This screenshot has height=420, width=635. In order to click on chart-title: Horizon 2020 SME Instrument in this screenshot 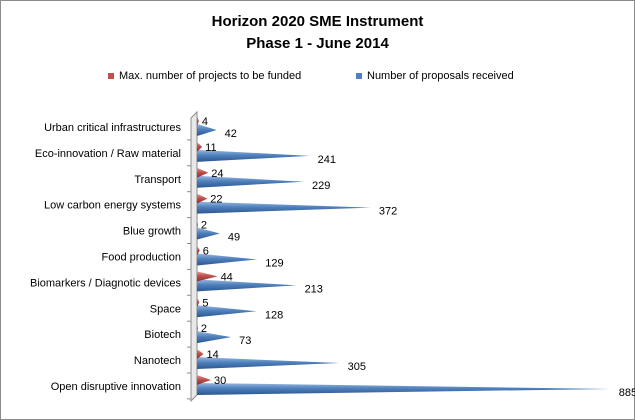, I will do `click(317, 21)`.